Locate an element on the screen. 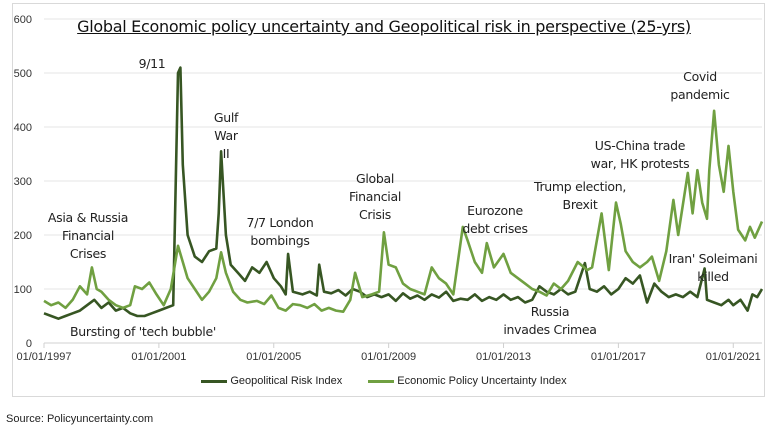 The width and height of the screenshot is (768, 431). x-tick-label: 01/01/2021 is located at coordinates (733, 357).